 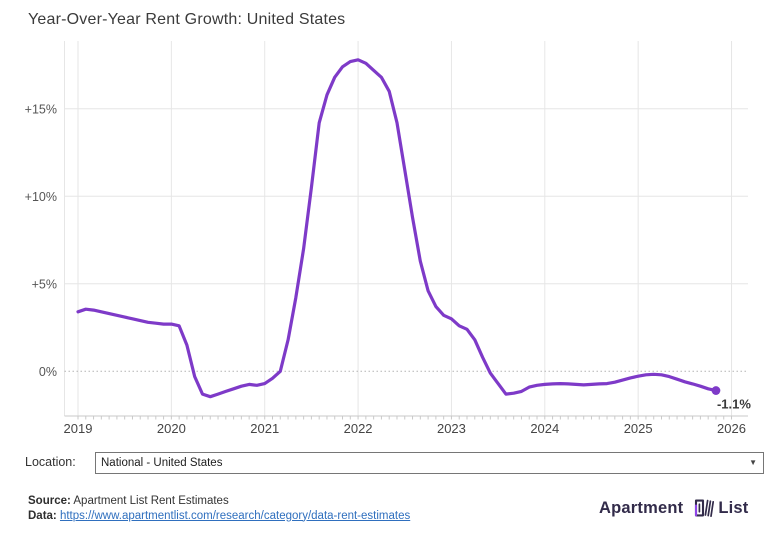 I want to click on svg-text: 2023, so click(x=451, y=428).